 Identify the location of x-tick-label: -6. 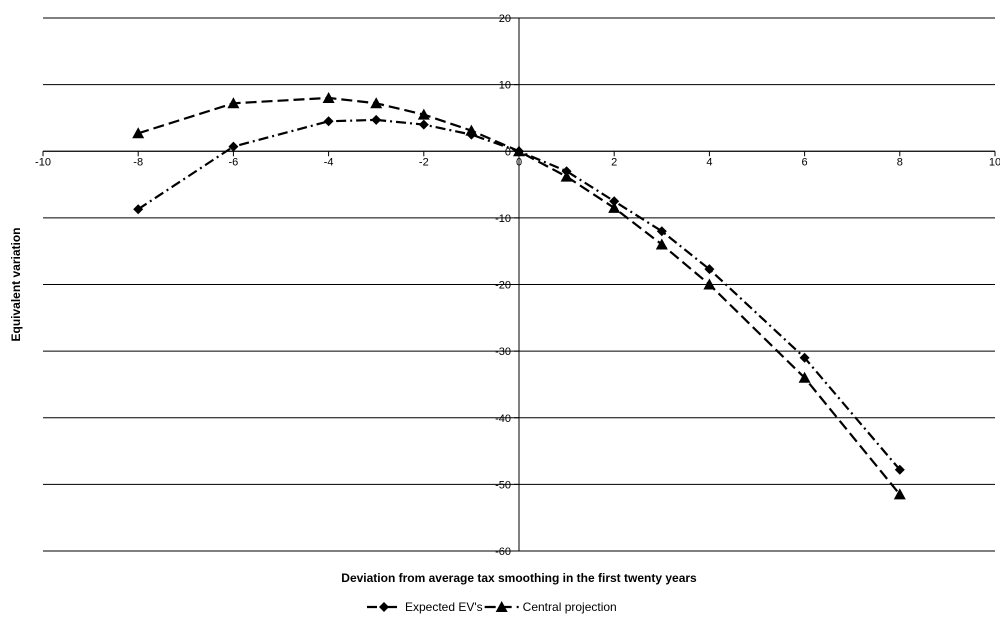
(234, 162).